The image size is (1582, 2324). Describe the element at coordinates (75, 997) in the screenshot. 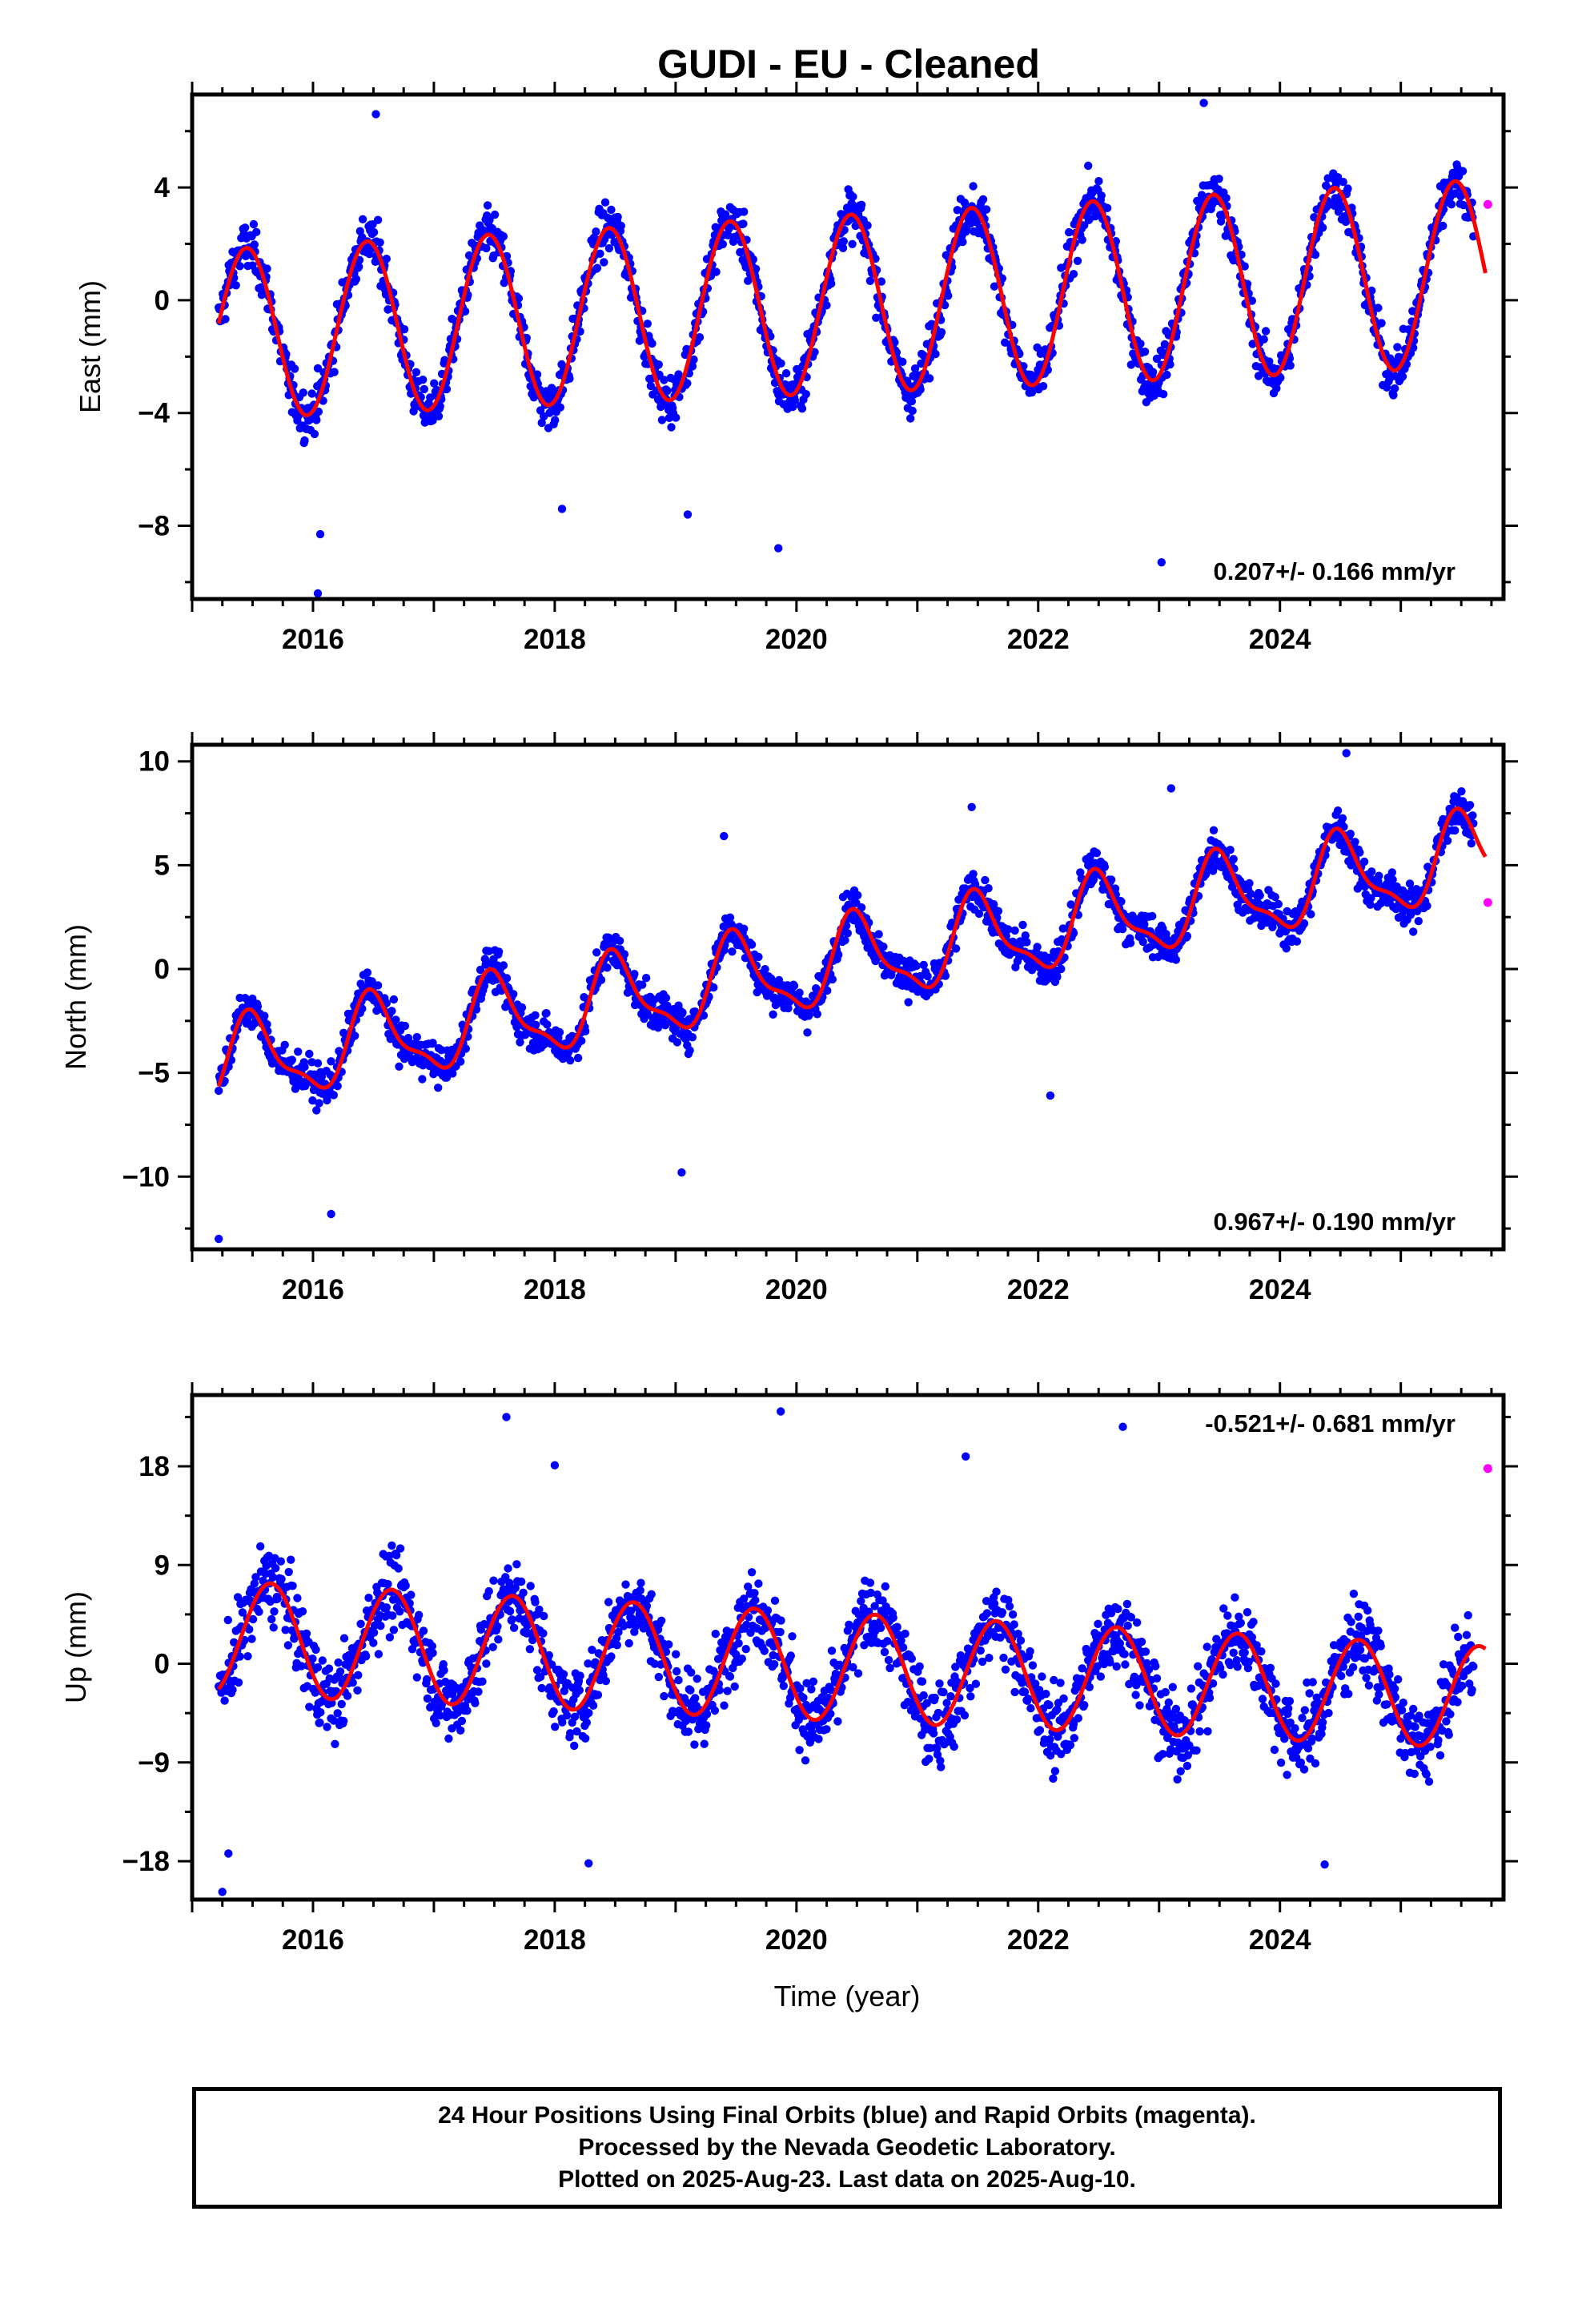

I see `y-axis-label: North (mm)` at that location.